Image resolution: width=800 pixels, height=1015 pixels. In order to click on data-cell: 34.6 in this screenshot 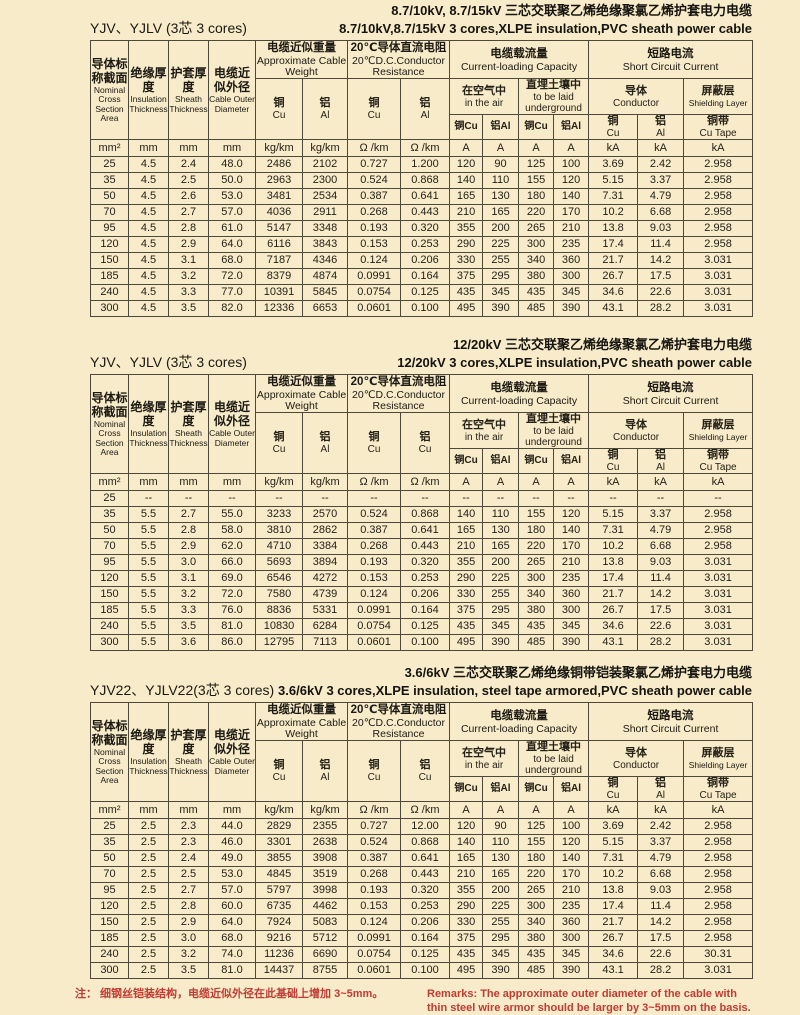, I will do `click(613, 954)`.